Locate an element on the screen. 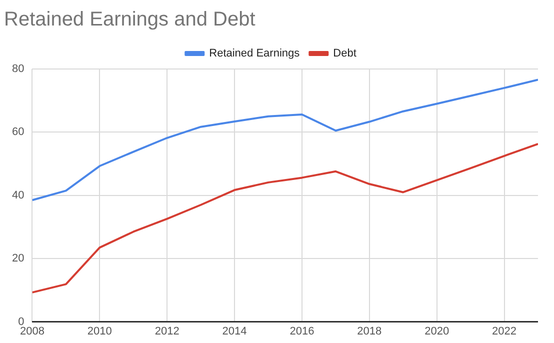 The height and width of the screenshot is (343, 554). x-tick-label: 2018 is located at coordinates (369, 331).